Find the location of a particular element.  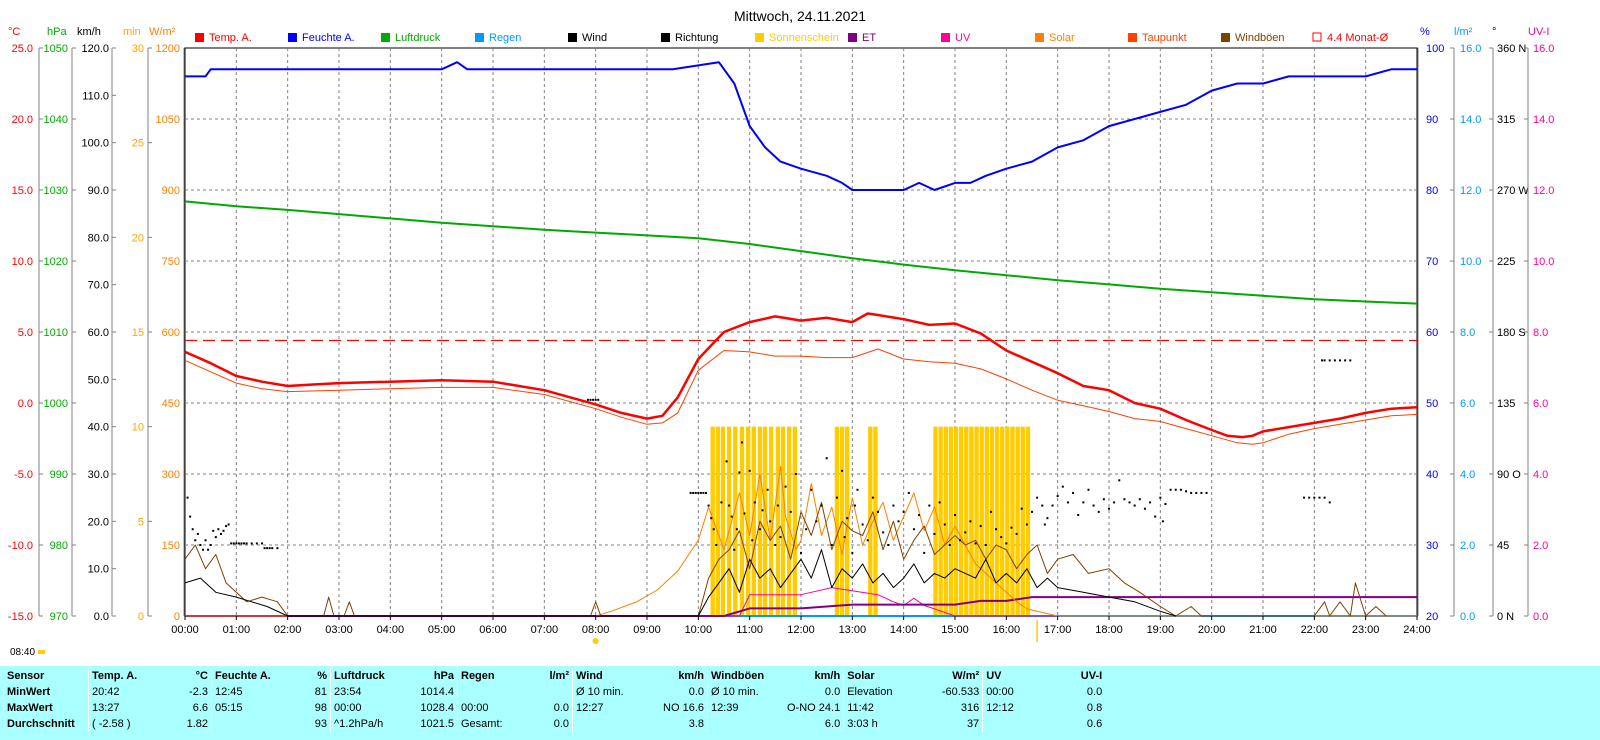

stats-cell: 05:15 is located at coordinates (249, 708).